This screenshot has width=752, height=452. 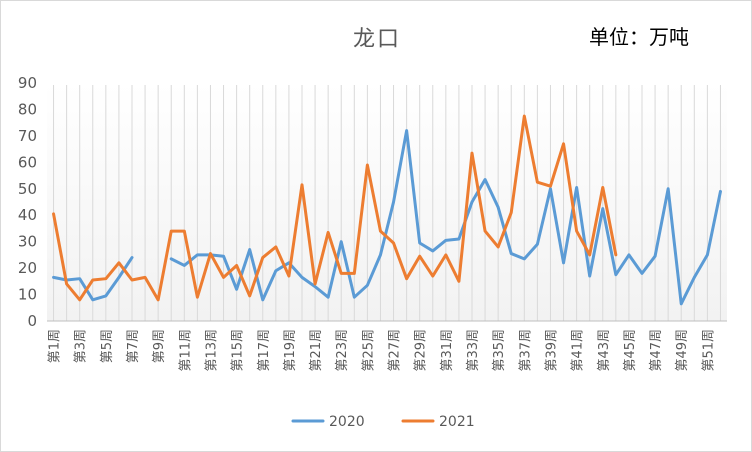 I want to click on x-tick-label: 第23周, so click(x=342, y=350).